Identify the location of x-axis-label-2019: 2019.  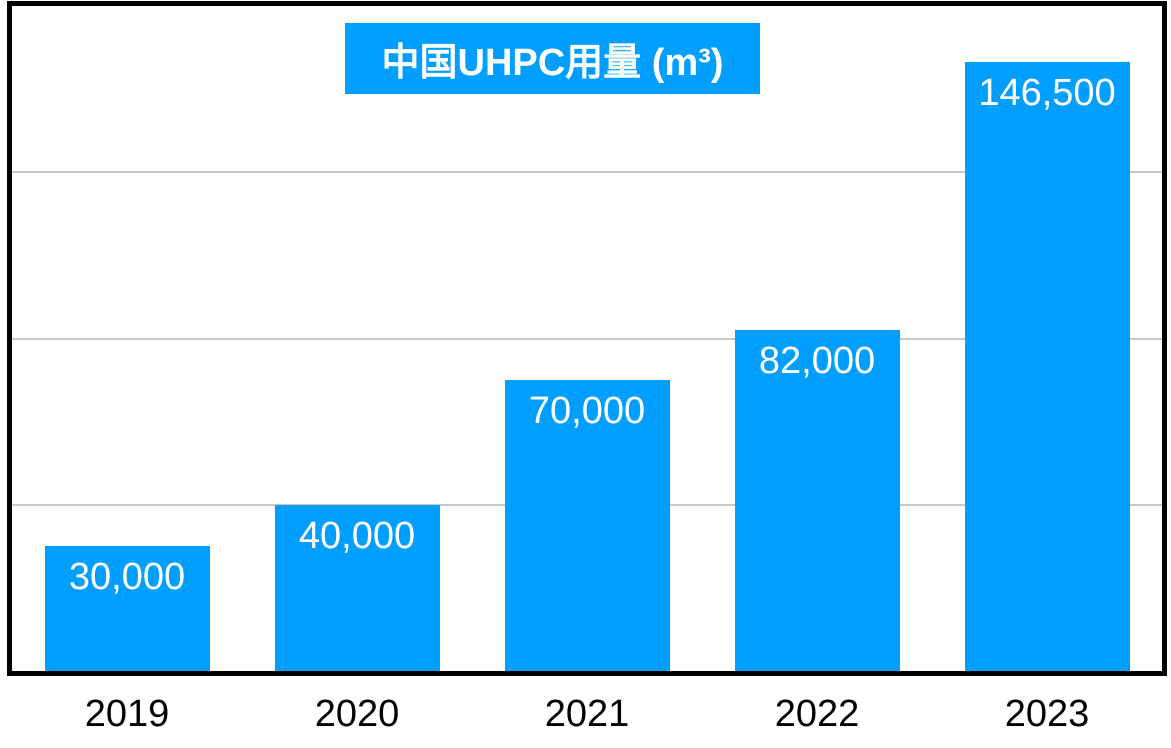
(127, 714).